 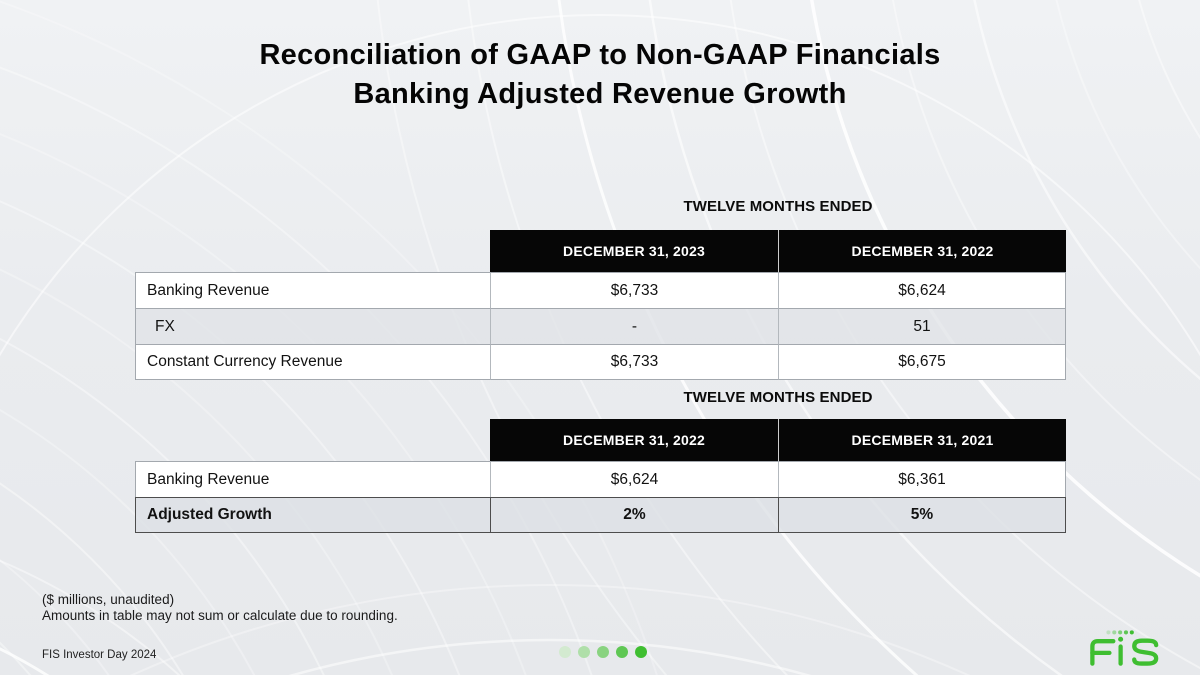 What do you see at coordinates (312, 362) in the screenshot?
I see `row-label-constant-currency-revenue: Constant Currency Revenue` at bounding box center [312, 362].